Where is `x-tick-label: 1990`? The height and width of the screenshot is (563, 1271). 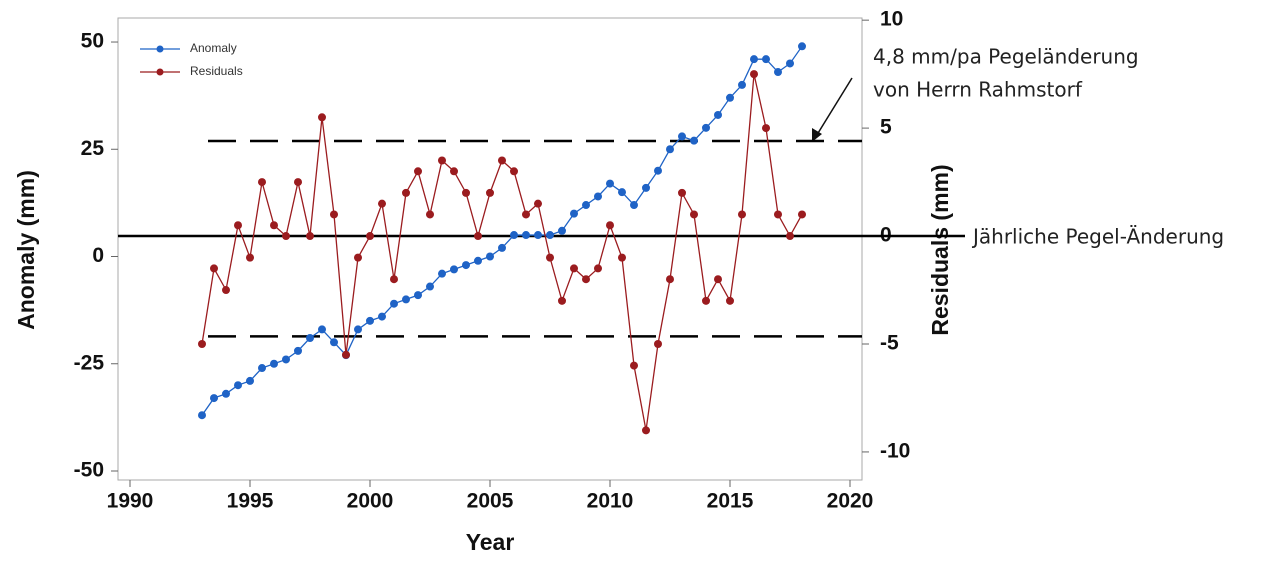
x-tick-label: 1990 is located at coordinates (130, 501).